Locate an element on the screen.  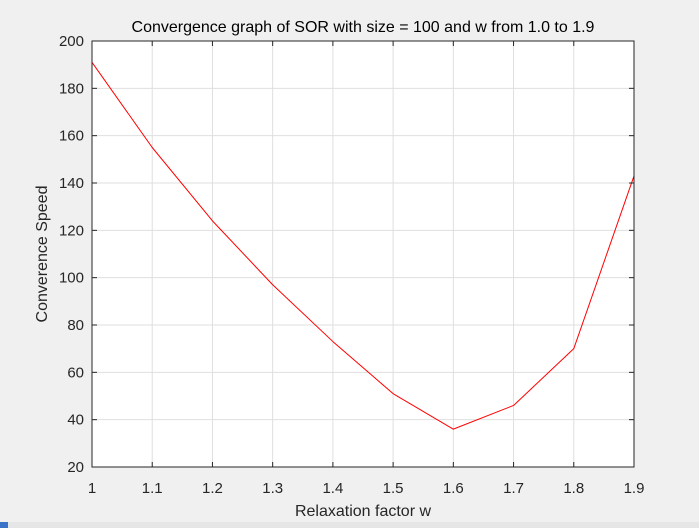
x-tick-label: 1.9 is located at coordinates (634, 488).